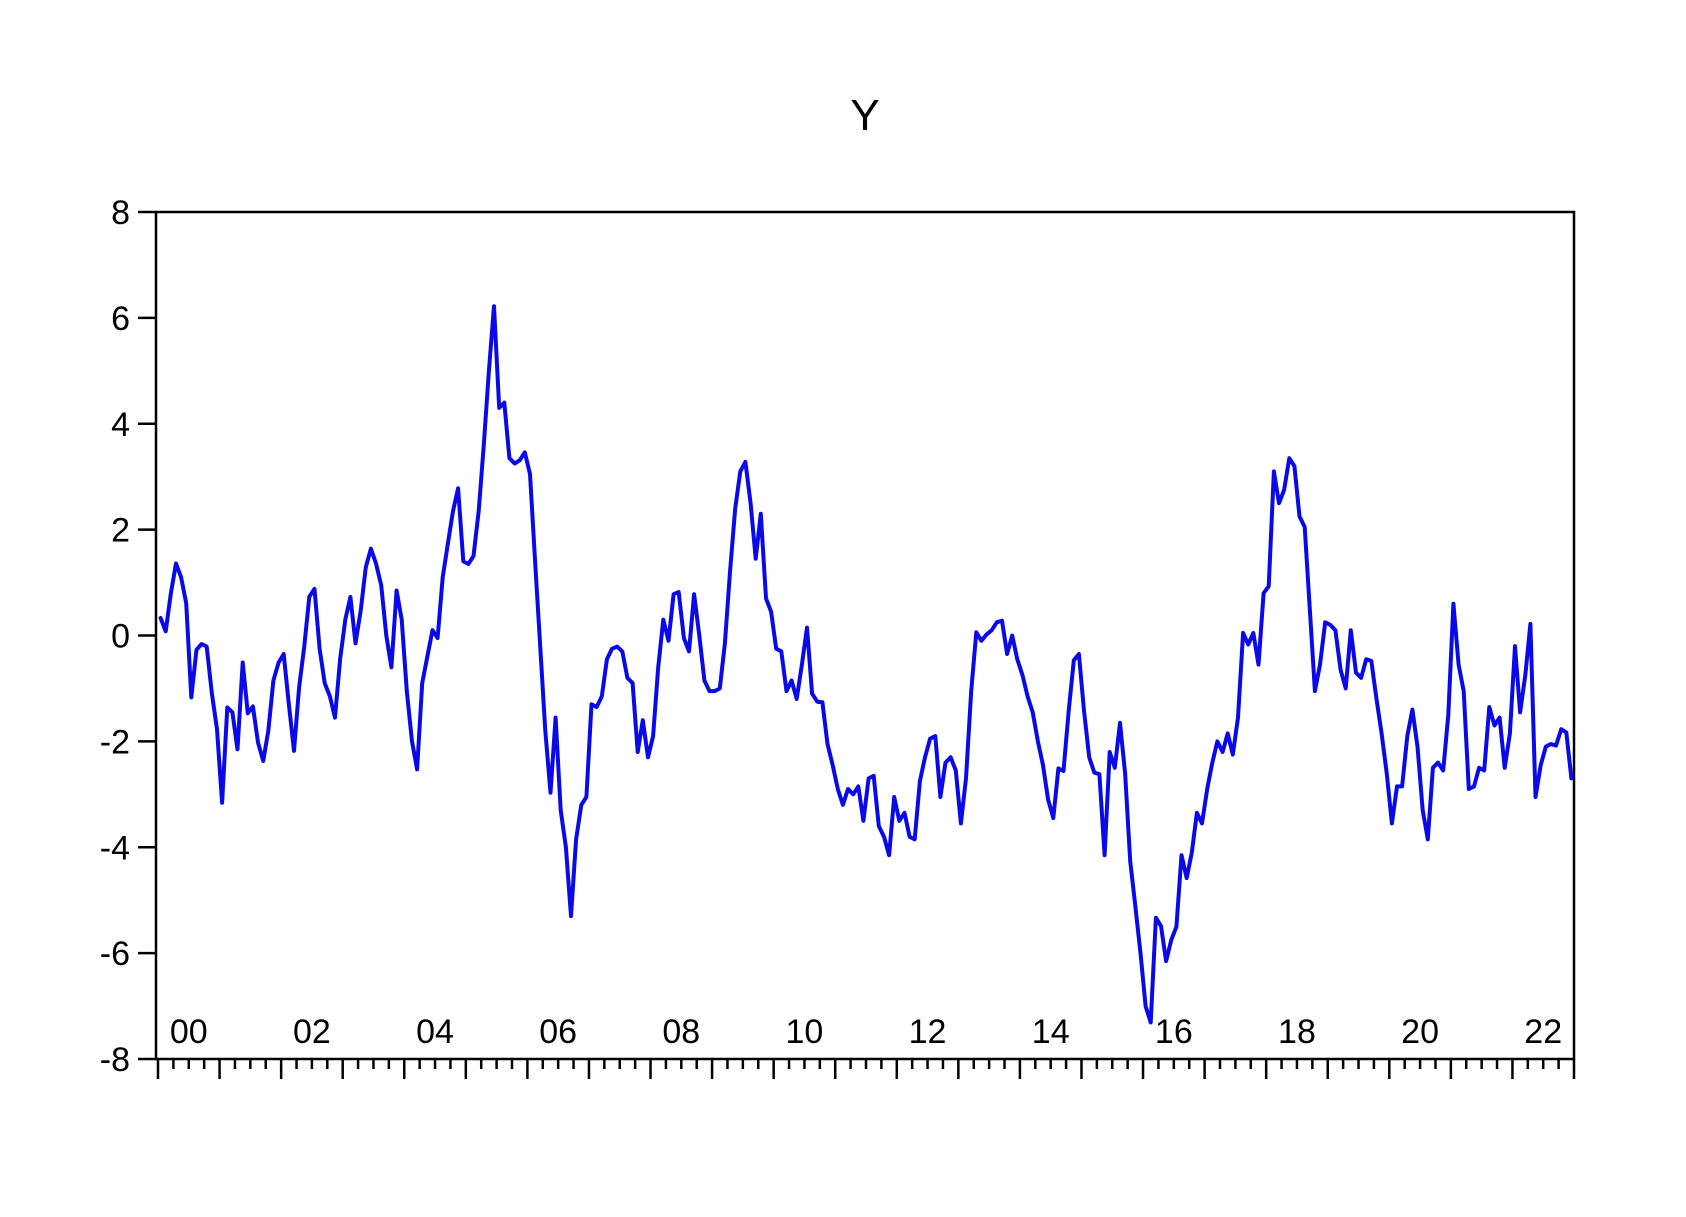 The width and height of the screenshot is (1686, 1217). Describe the element at coordinates (115, 954) in the screenshot. I see `y-axis-tick-label: -6` at that location.